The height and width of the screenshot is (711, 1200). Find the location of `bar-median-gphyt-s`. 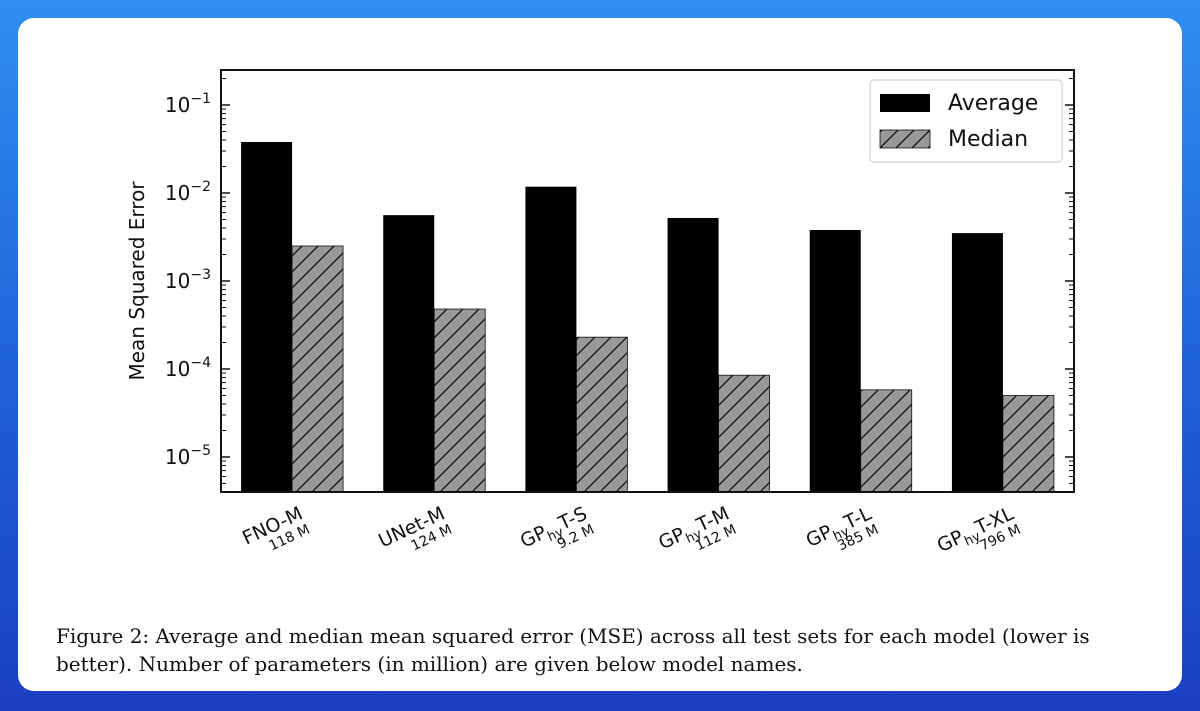

bar-median-gphyt-s is located at coordinates (602, 414).